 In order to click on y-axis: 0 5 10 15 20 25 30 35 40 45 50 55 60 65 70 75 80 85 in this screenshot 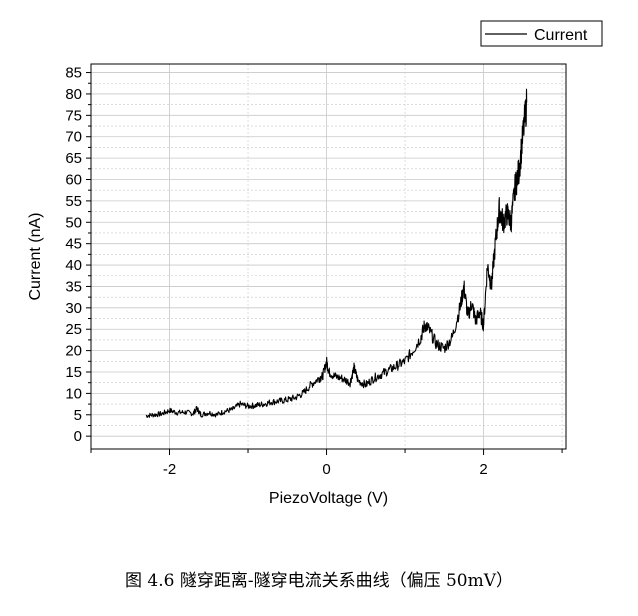, I will do `click(78, 255)`.